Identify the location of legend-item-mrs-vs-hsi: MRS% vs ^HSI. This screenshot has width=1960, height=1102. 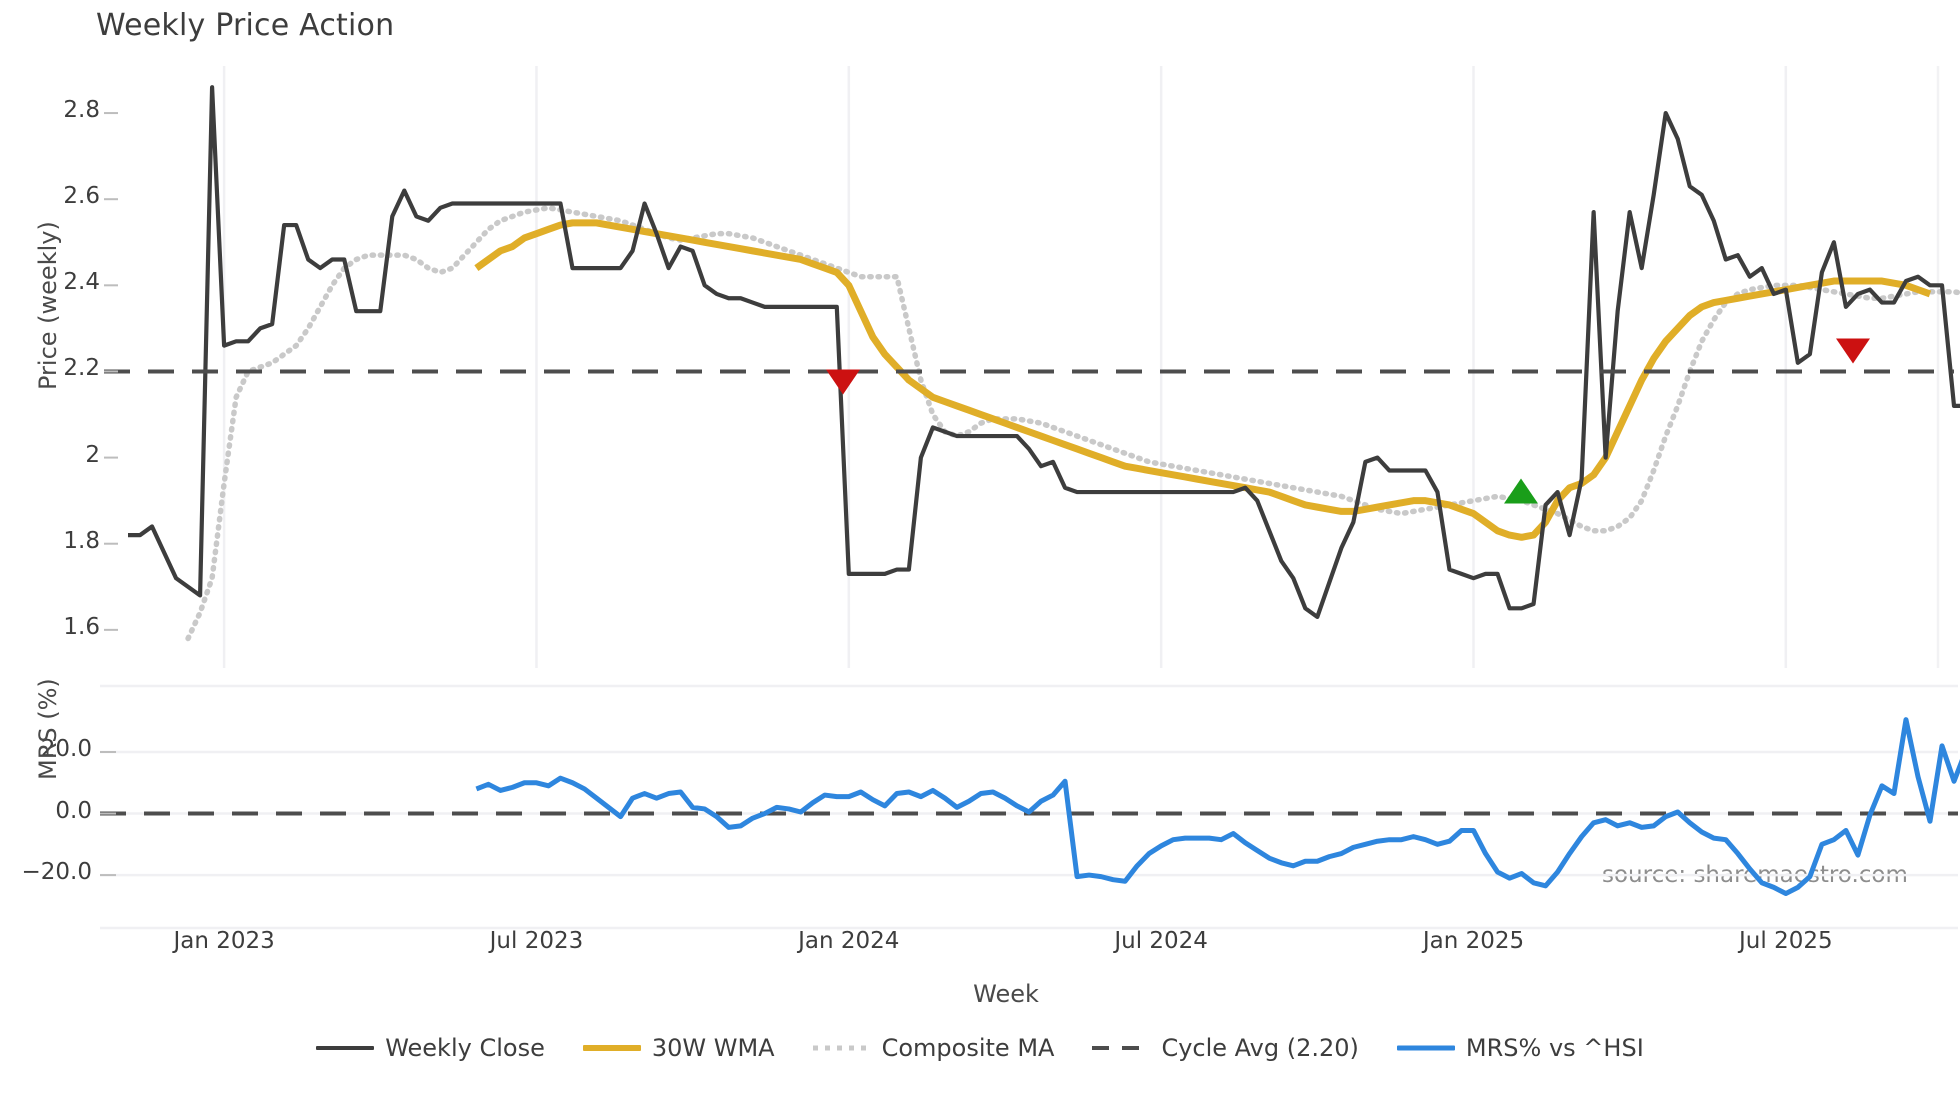
(1520, 1048).